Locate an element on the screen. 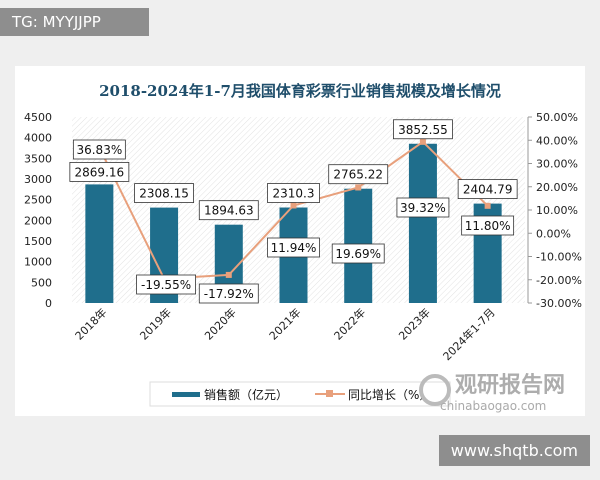 This screenshot has width=600, height=480. growth-data-label: 39.32% is located at coordinates (423, 208).